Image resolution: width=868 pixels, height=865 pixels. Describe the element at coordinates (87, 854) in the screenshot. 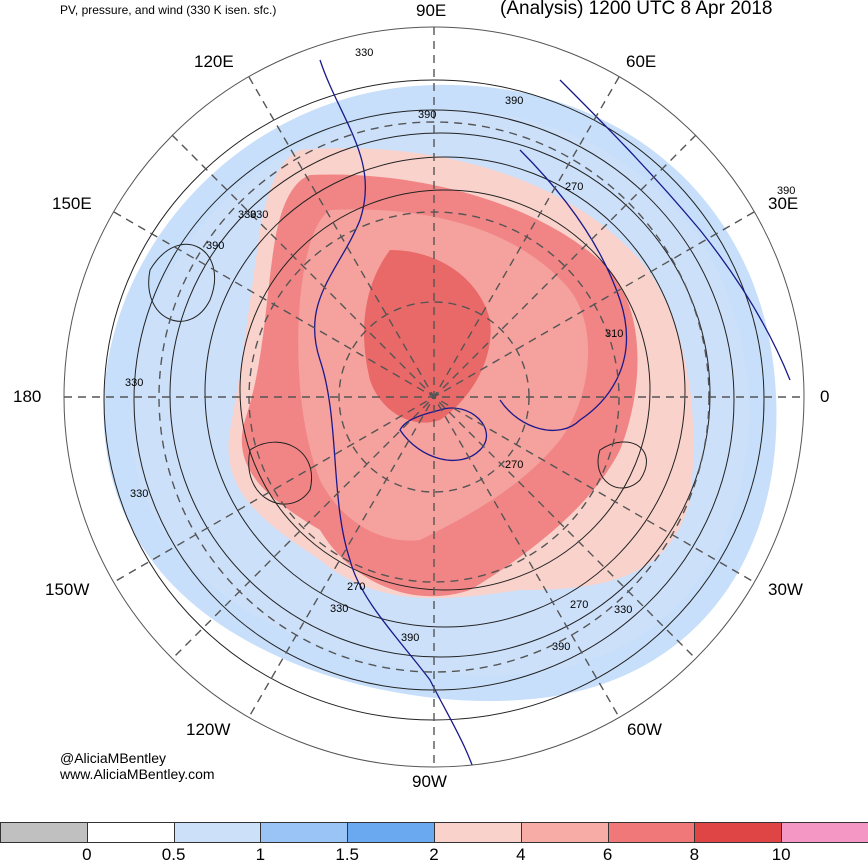

I see `colorbar-tick-label: 0` at that location.